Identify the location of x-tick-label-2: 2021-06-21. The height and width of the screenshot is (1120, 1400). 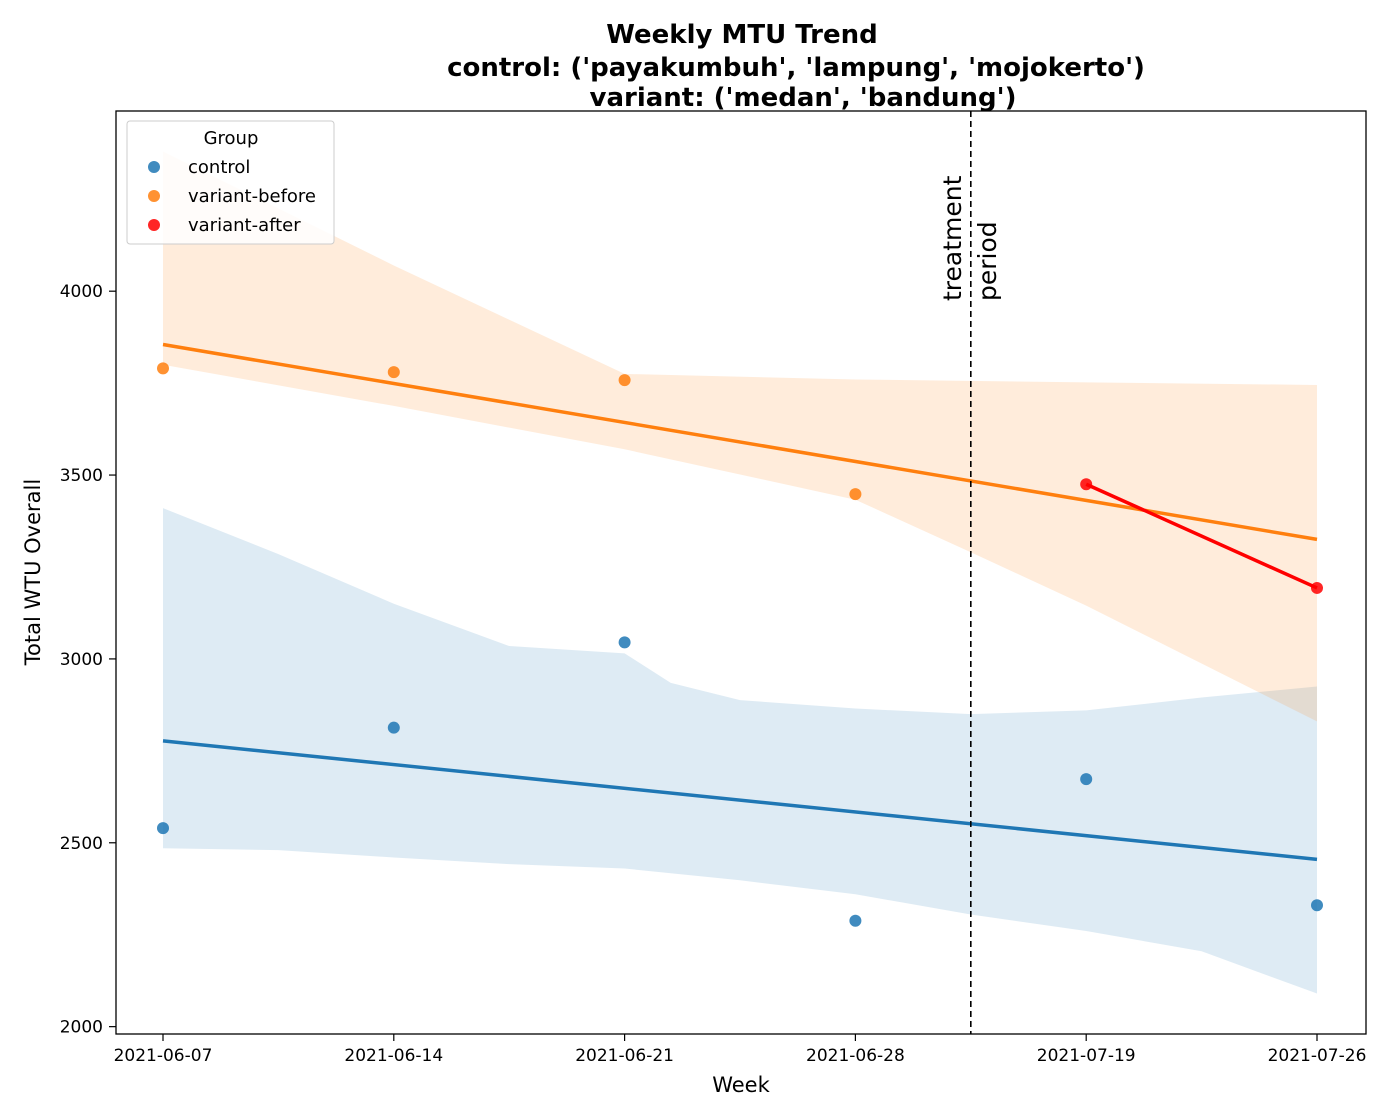
(624, 1056).